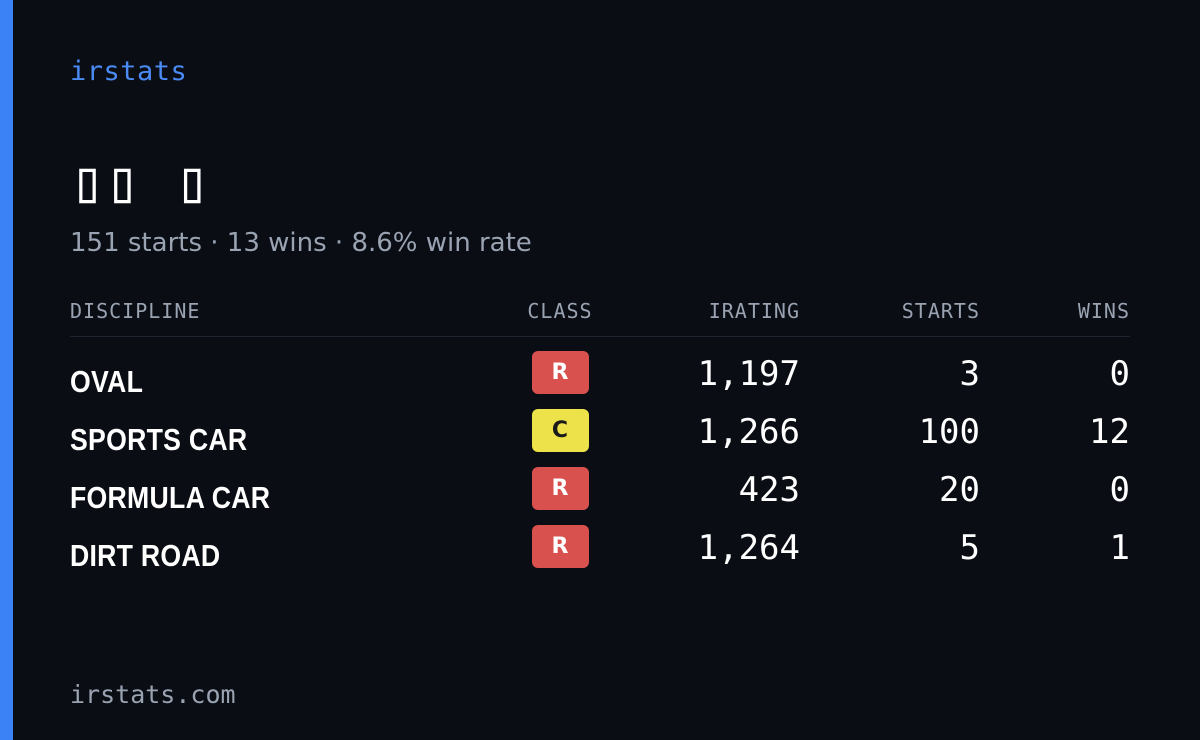  Describe the element at coordinates (285, 316) in the screenshot. I see `header-discipline: DISCIPLINE` at that location.